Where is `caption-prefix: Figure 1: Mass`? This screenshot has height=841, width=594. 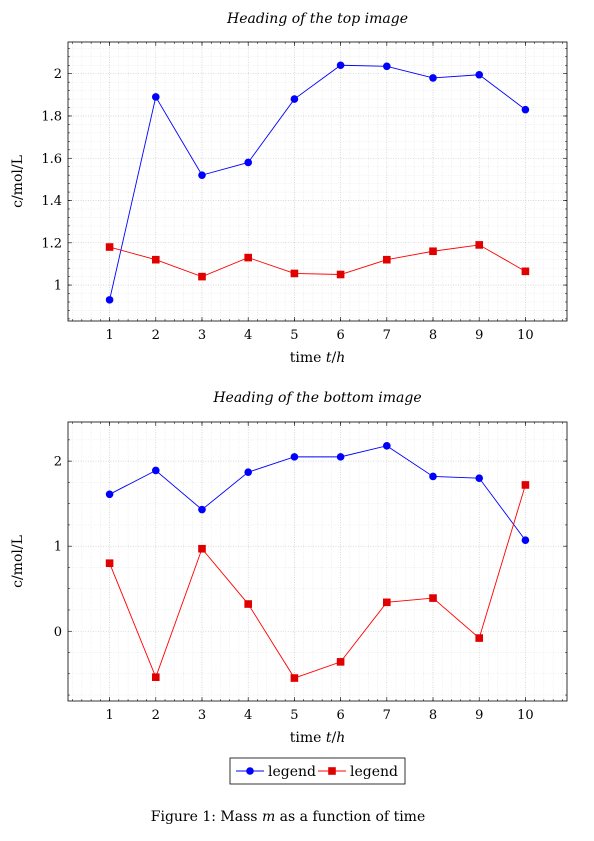 caption-prefix: Figure 1: Mass is located at coordinates (206, 817).